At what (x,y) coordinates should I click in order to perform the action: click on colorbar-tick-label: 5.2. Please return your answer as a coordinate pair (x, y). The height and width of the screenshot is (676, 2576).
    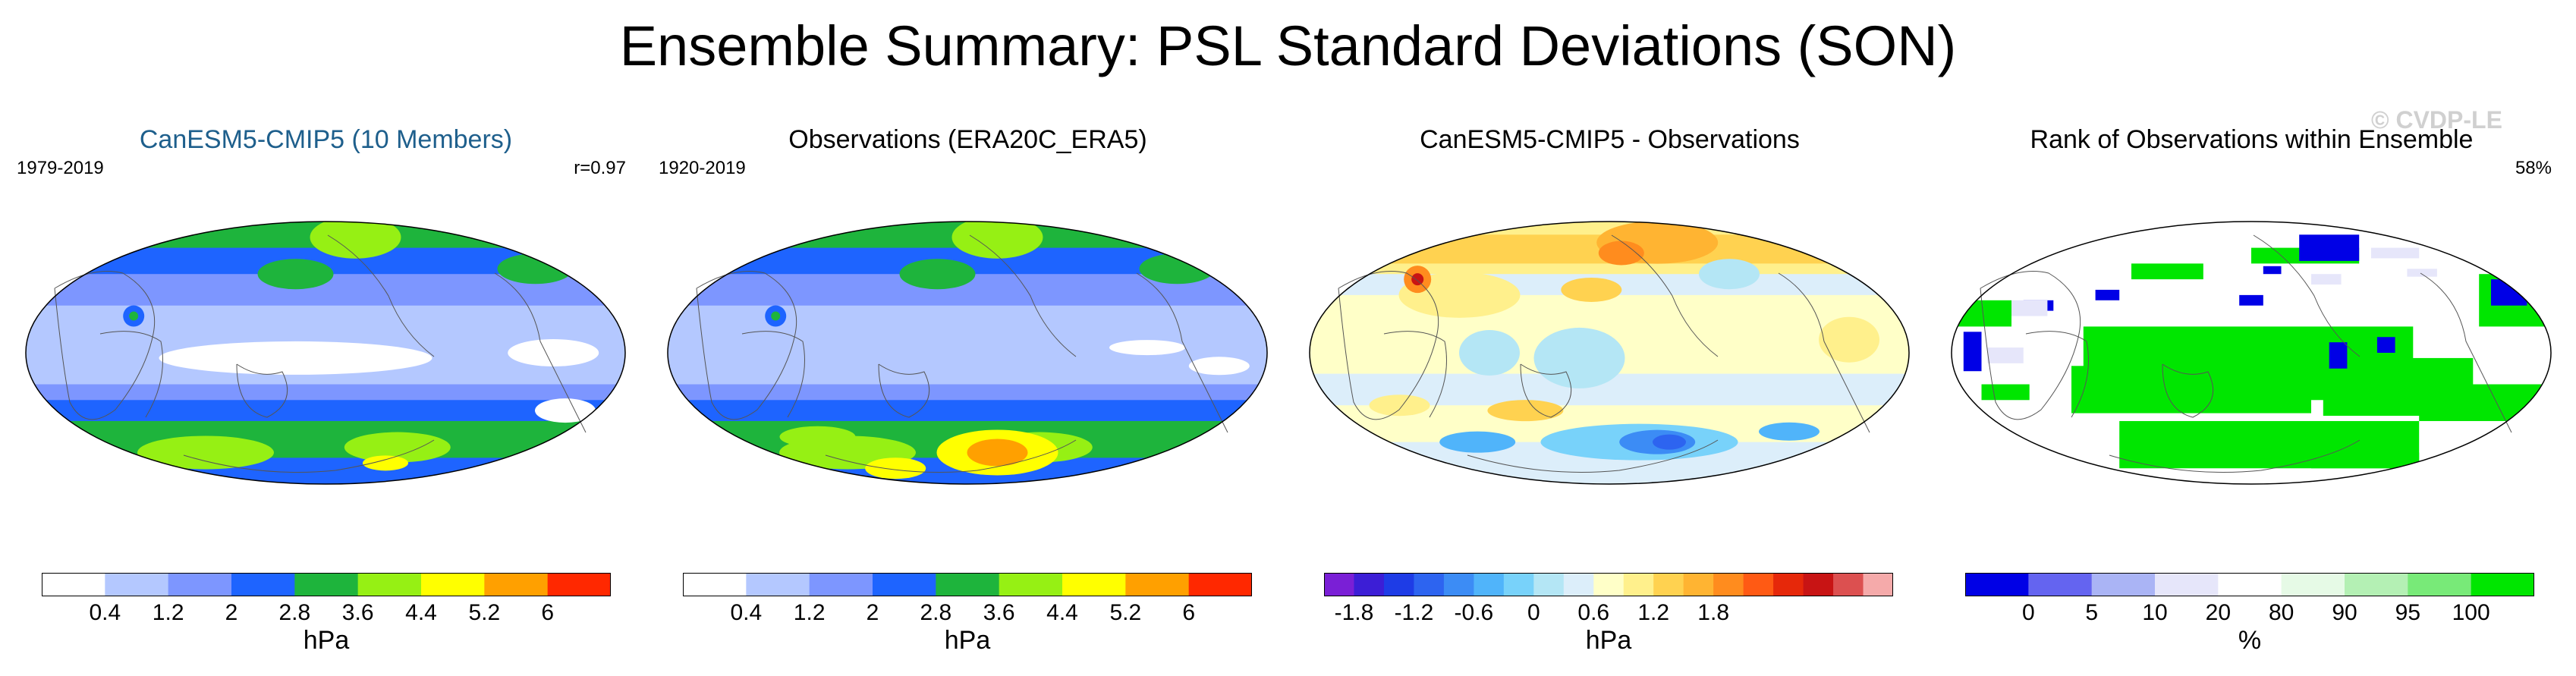
    Looking at the image, I should click on (1125, 612).